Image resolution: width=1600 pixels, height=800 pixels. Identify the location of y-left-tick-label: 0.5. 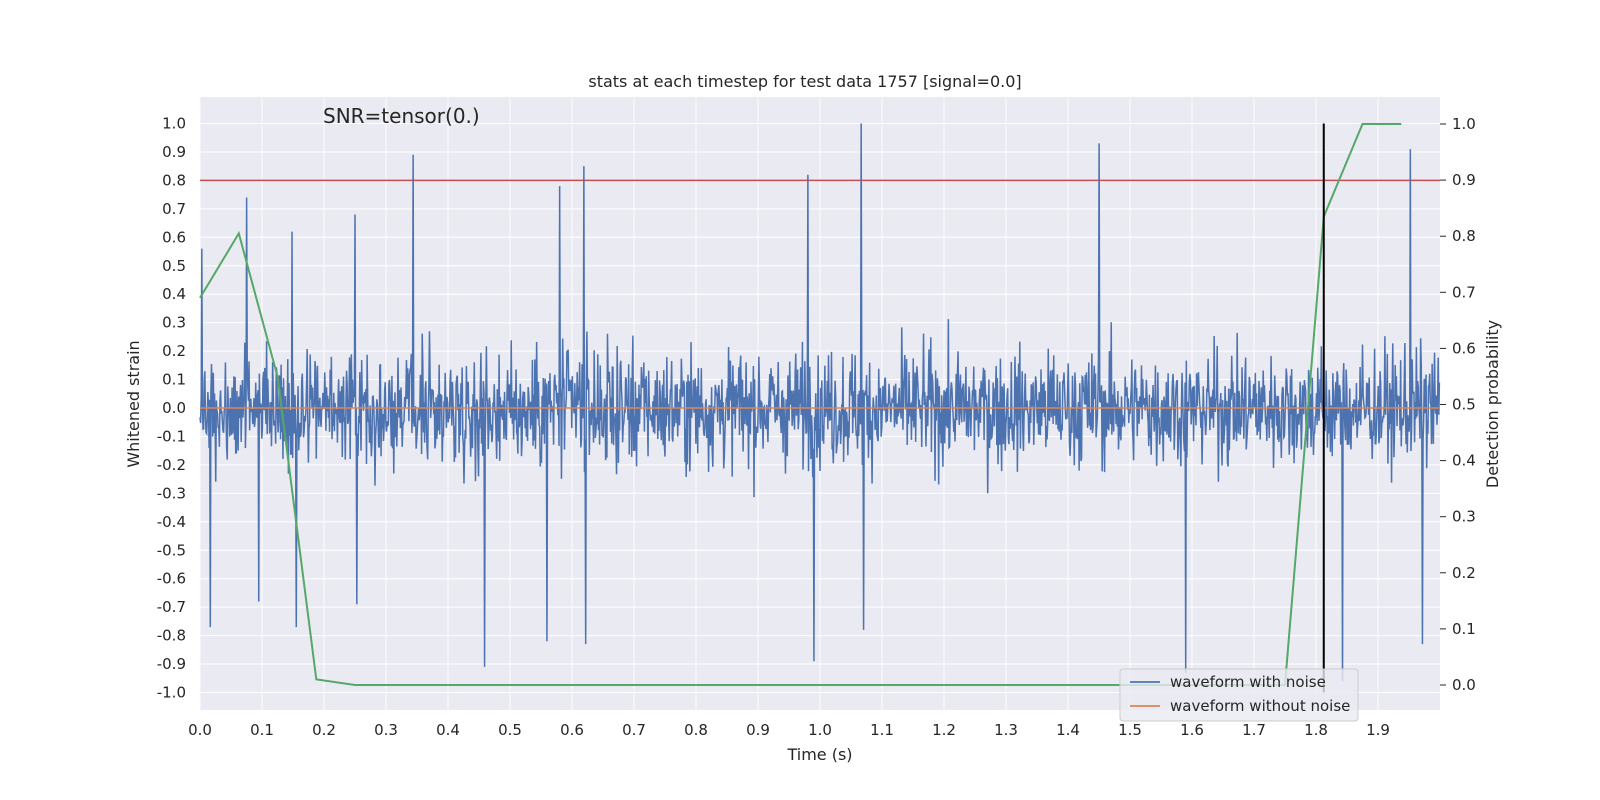
(174, 266).